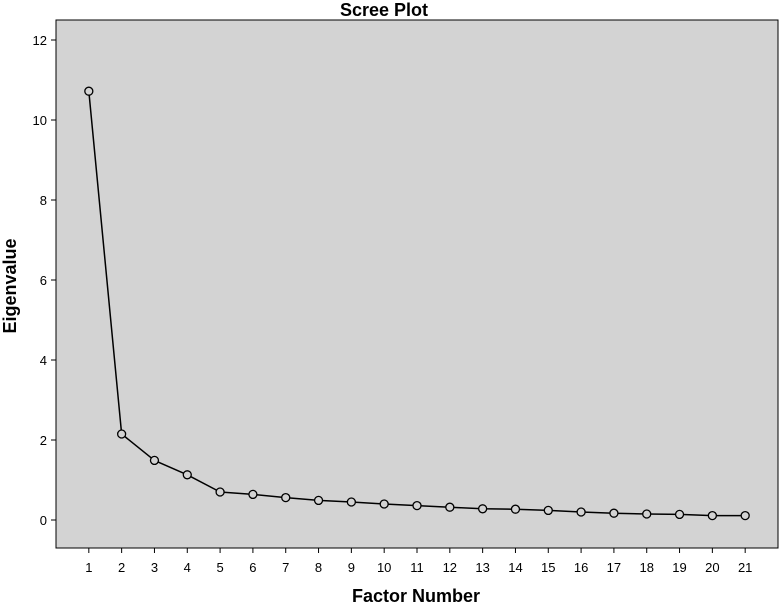 This screenshot has height=604, width=780. Describe the element at coordinates (351, 567) in the screenshot. I see `x-tick-label: 9` at that location.